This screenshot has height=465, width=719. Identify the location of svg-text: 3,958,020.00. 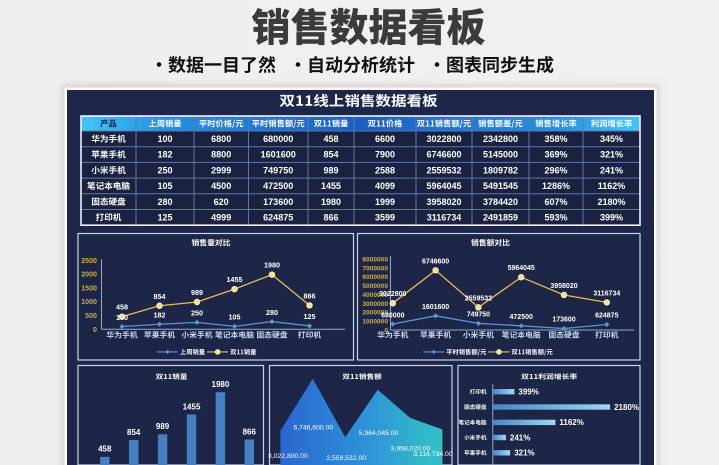
(411, 449).